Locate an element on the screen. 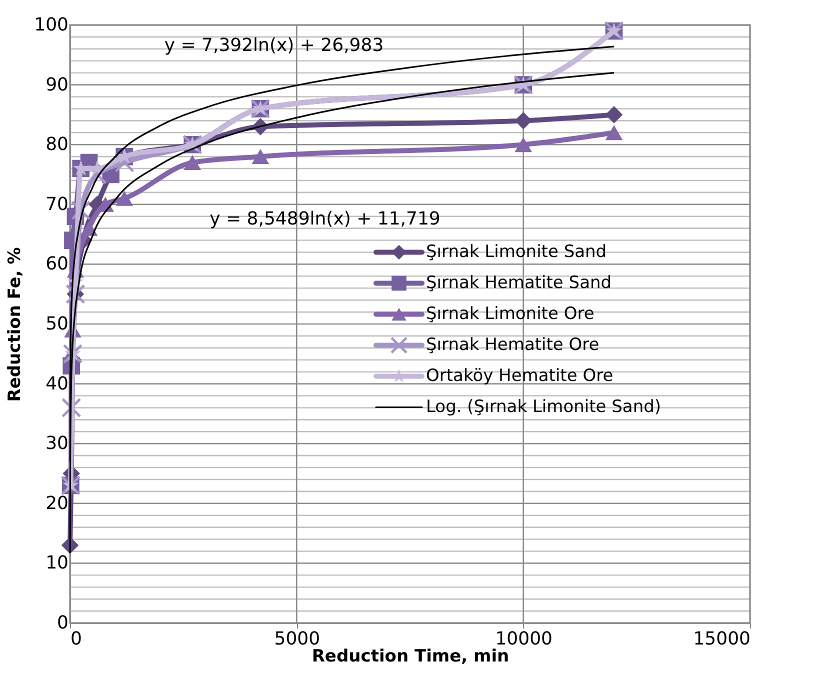 The image size is (833, 696). legend-label: Şırnak Limonite Sand is located at coordinates (516, 252).